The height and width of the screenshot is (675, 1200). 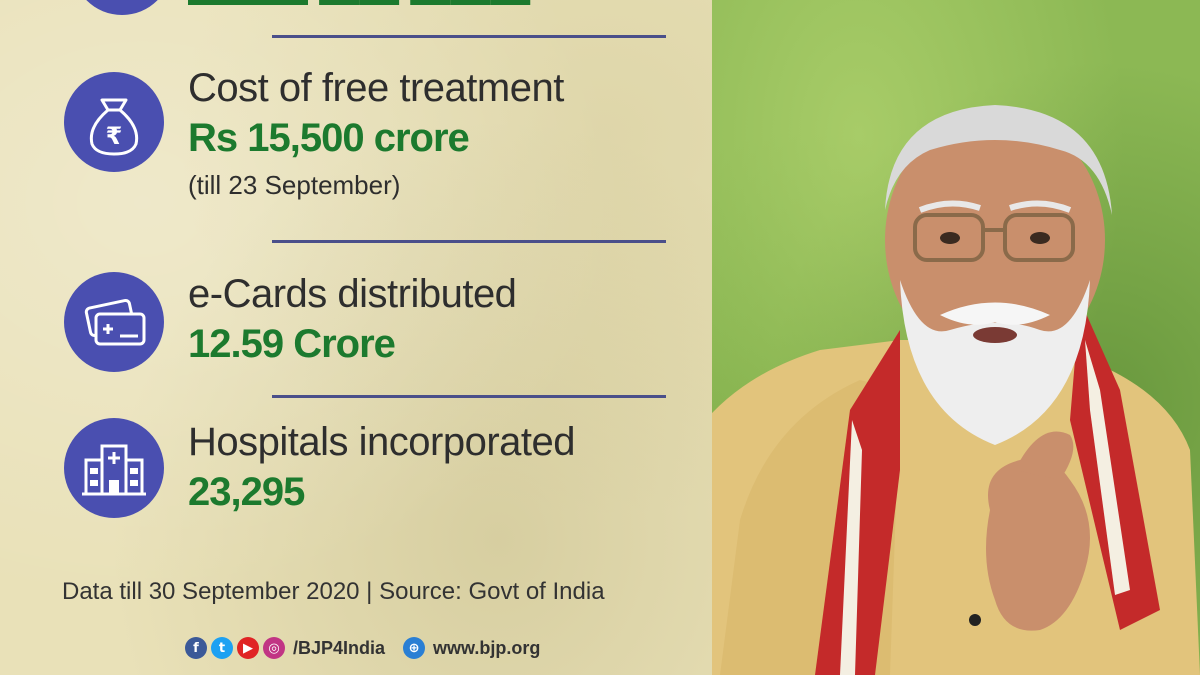 I want to click on social-row: f t ▶ ◎ /BJP4India ⊕ www.bjp.org, so click(x=362, y=648).